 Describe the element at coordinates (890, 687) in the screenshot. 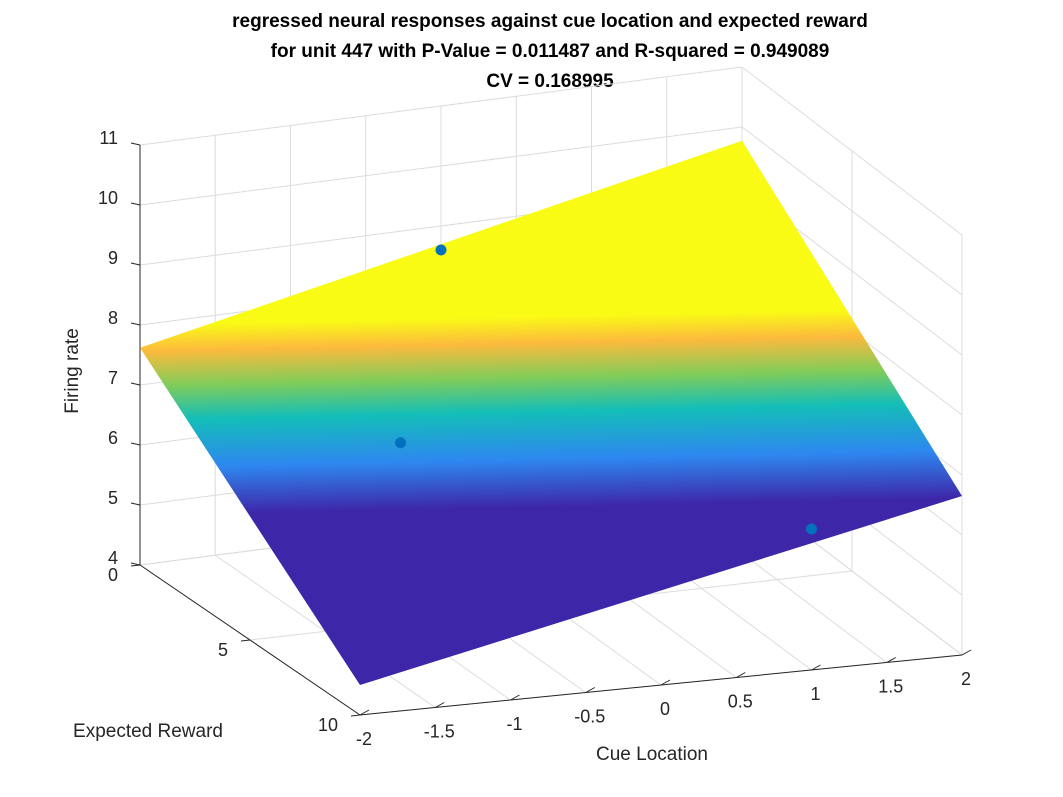

I see `x-tick-label: 1.5` at that location.